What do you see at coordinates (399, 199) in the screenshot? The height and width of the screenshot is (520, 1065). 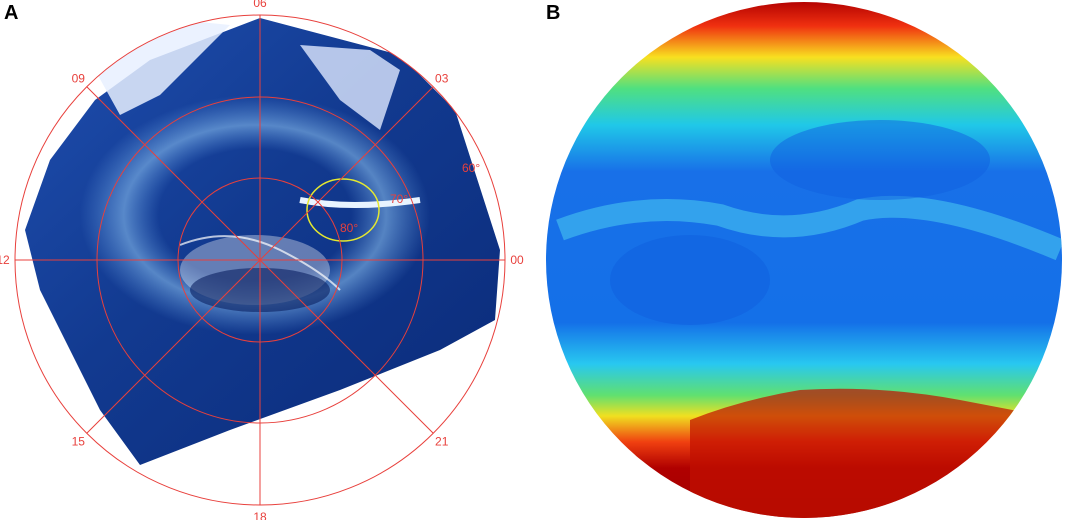 I see `latitude-label: 70°` at bounding box center [399, 199].